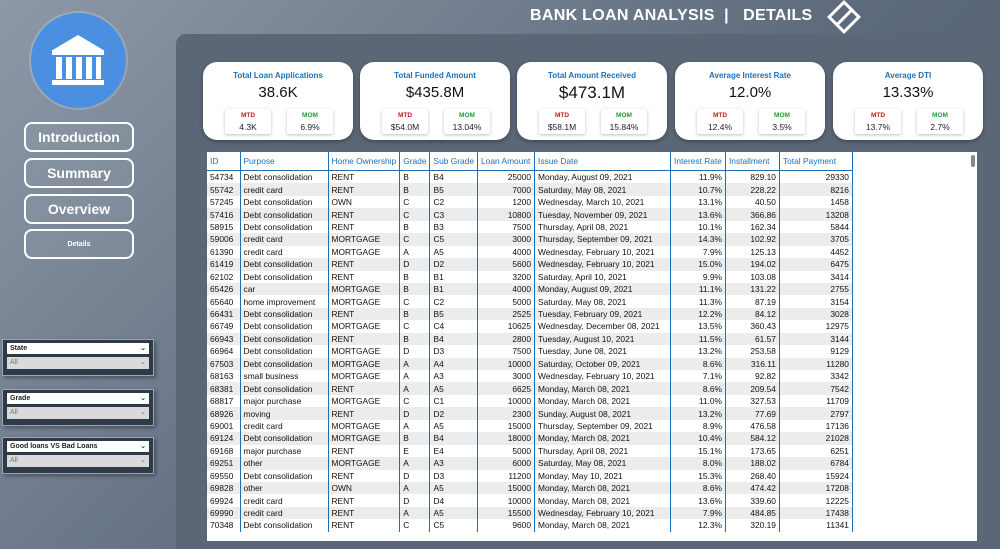 This screenshot has height=549, width=1000. Describe the element at coordinates (698, 214) in the screenshot. I see `table-cell: 13.6%` at that location.